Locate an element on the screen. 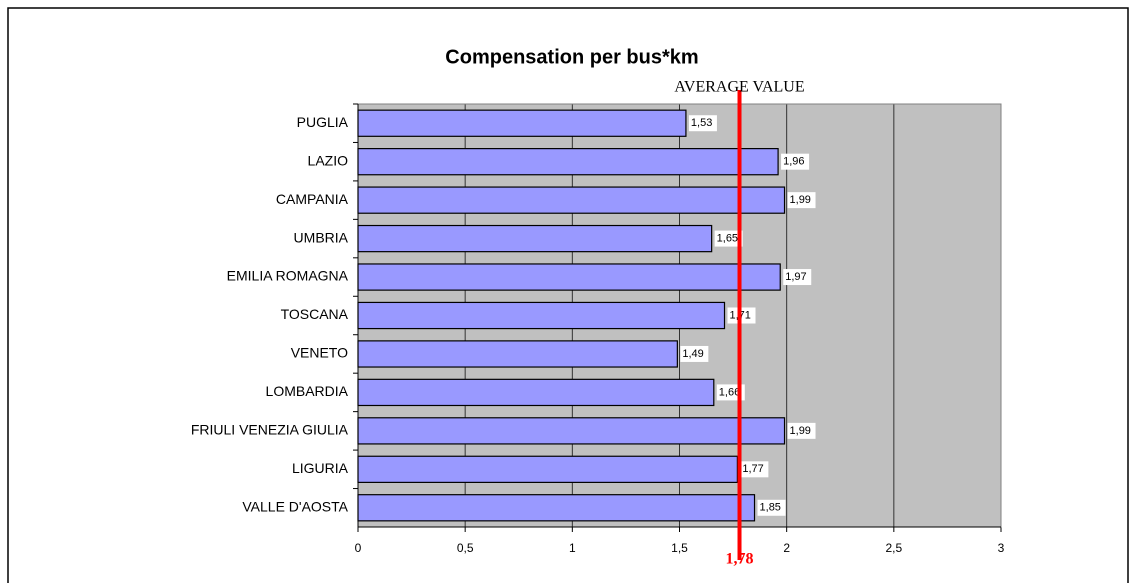 This screenshot has height=583, width=1136. y-tick-label: UMBRIA is located at coordinates (321, 237).